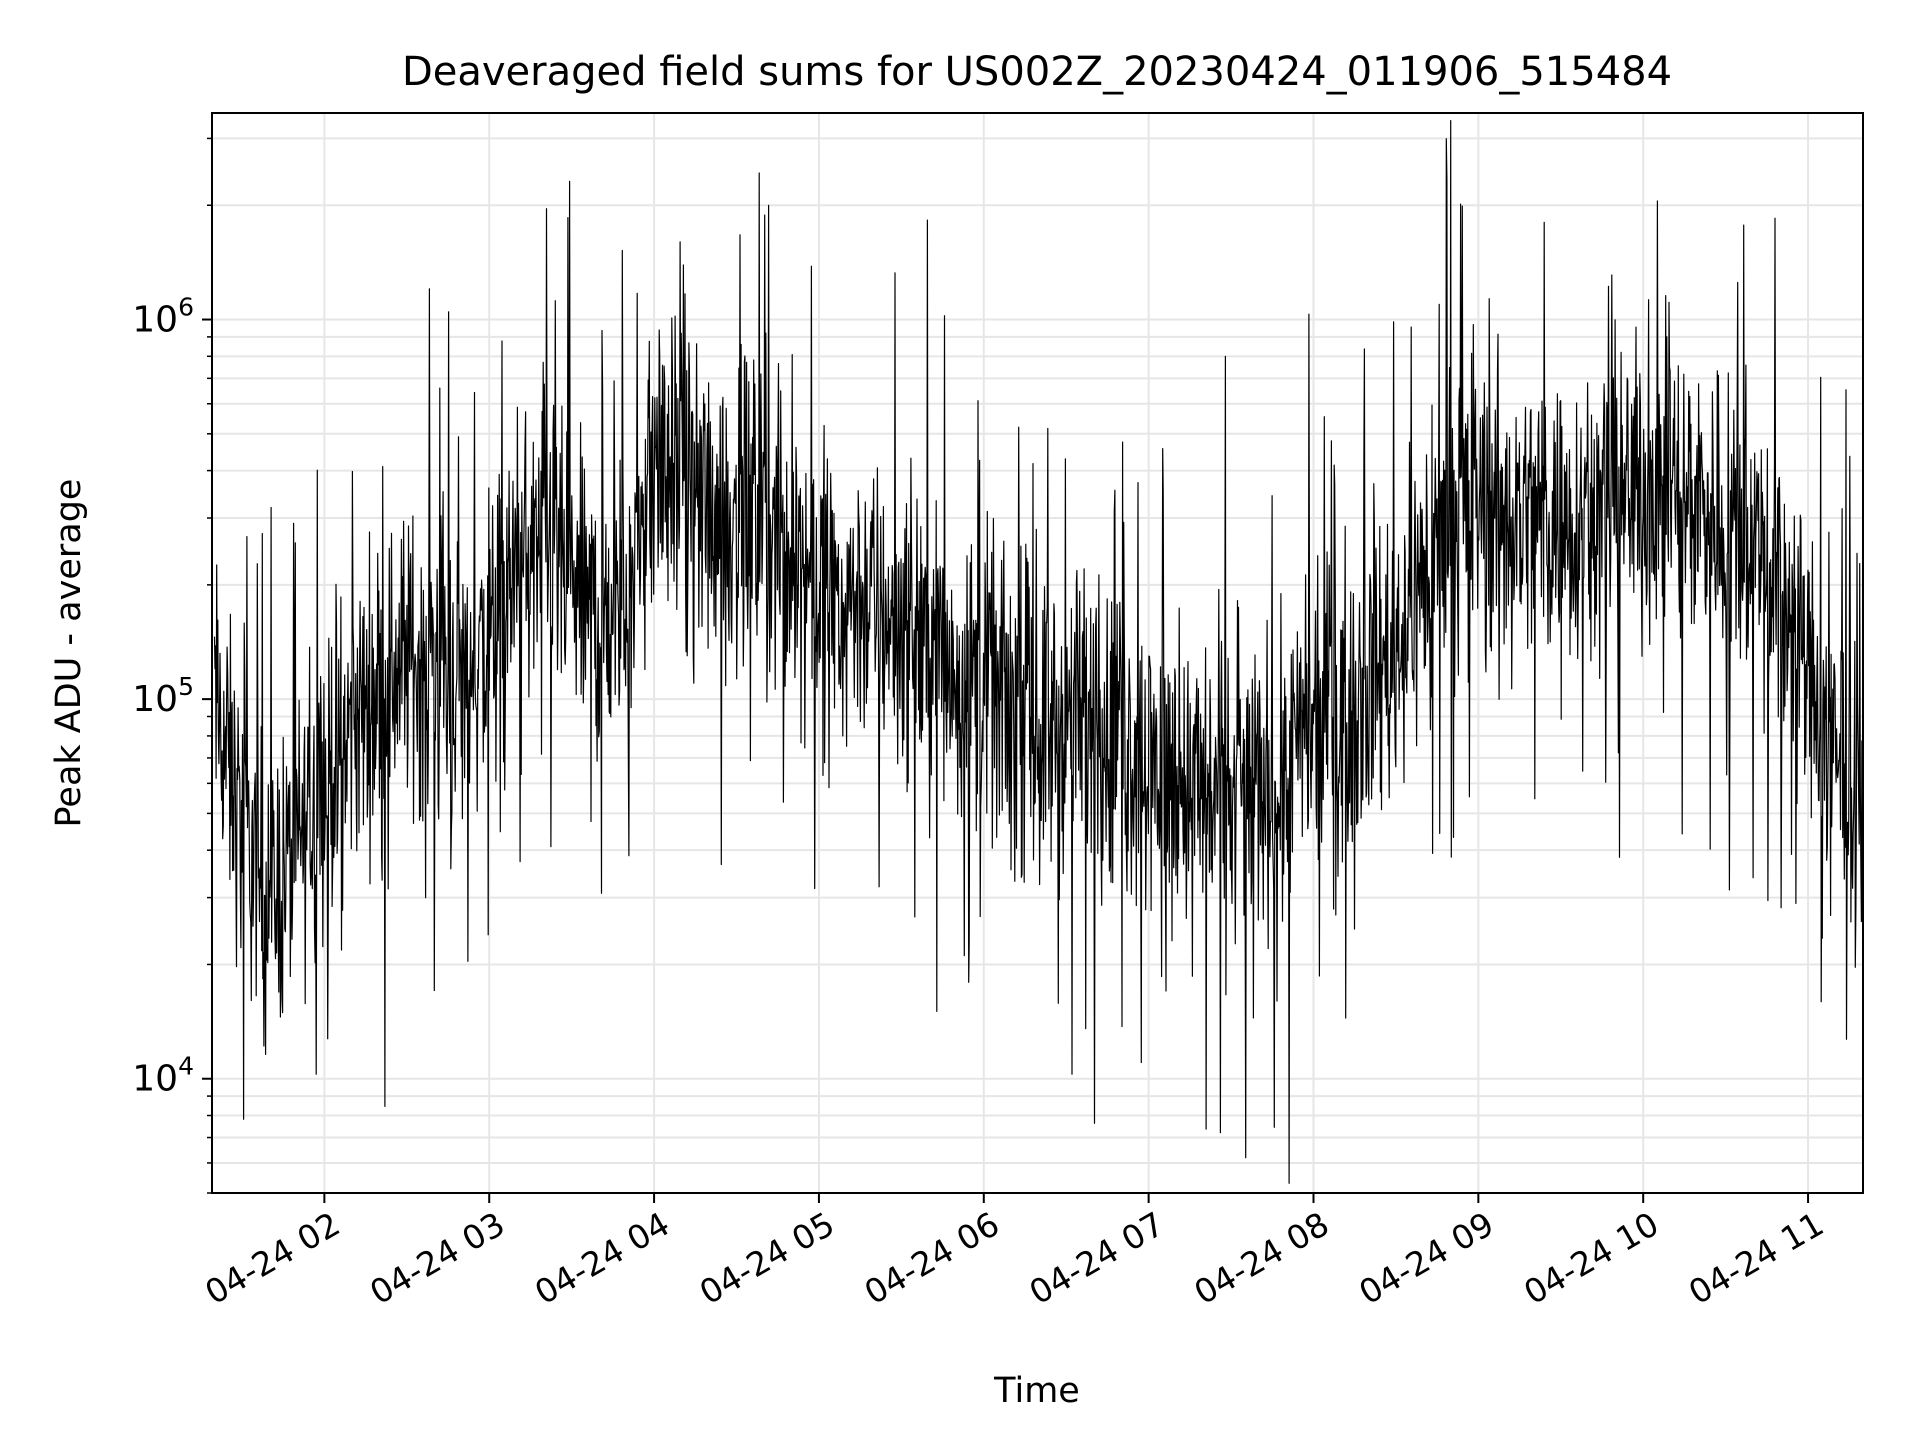 This screenshot has width=1920, height=1440. Describe the element at coordinates (163, 1076) in the screenshot. I see `y-tick-label: 10⁴` at that location.